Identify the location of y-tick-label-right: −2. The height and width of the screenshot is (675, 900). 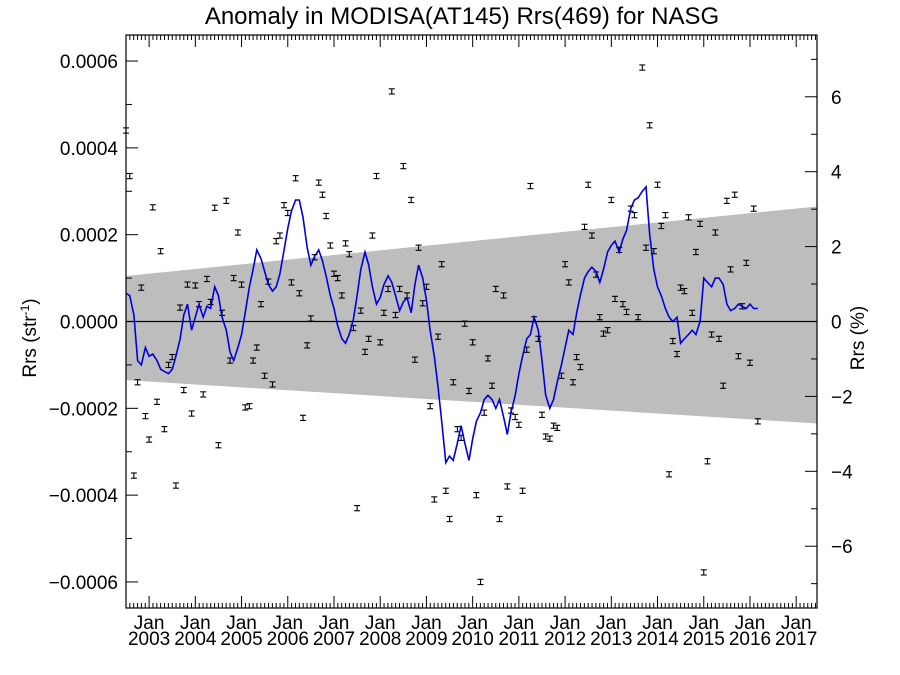
(842, 397).